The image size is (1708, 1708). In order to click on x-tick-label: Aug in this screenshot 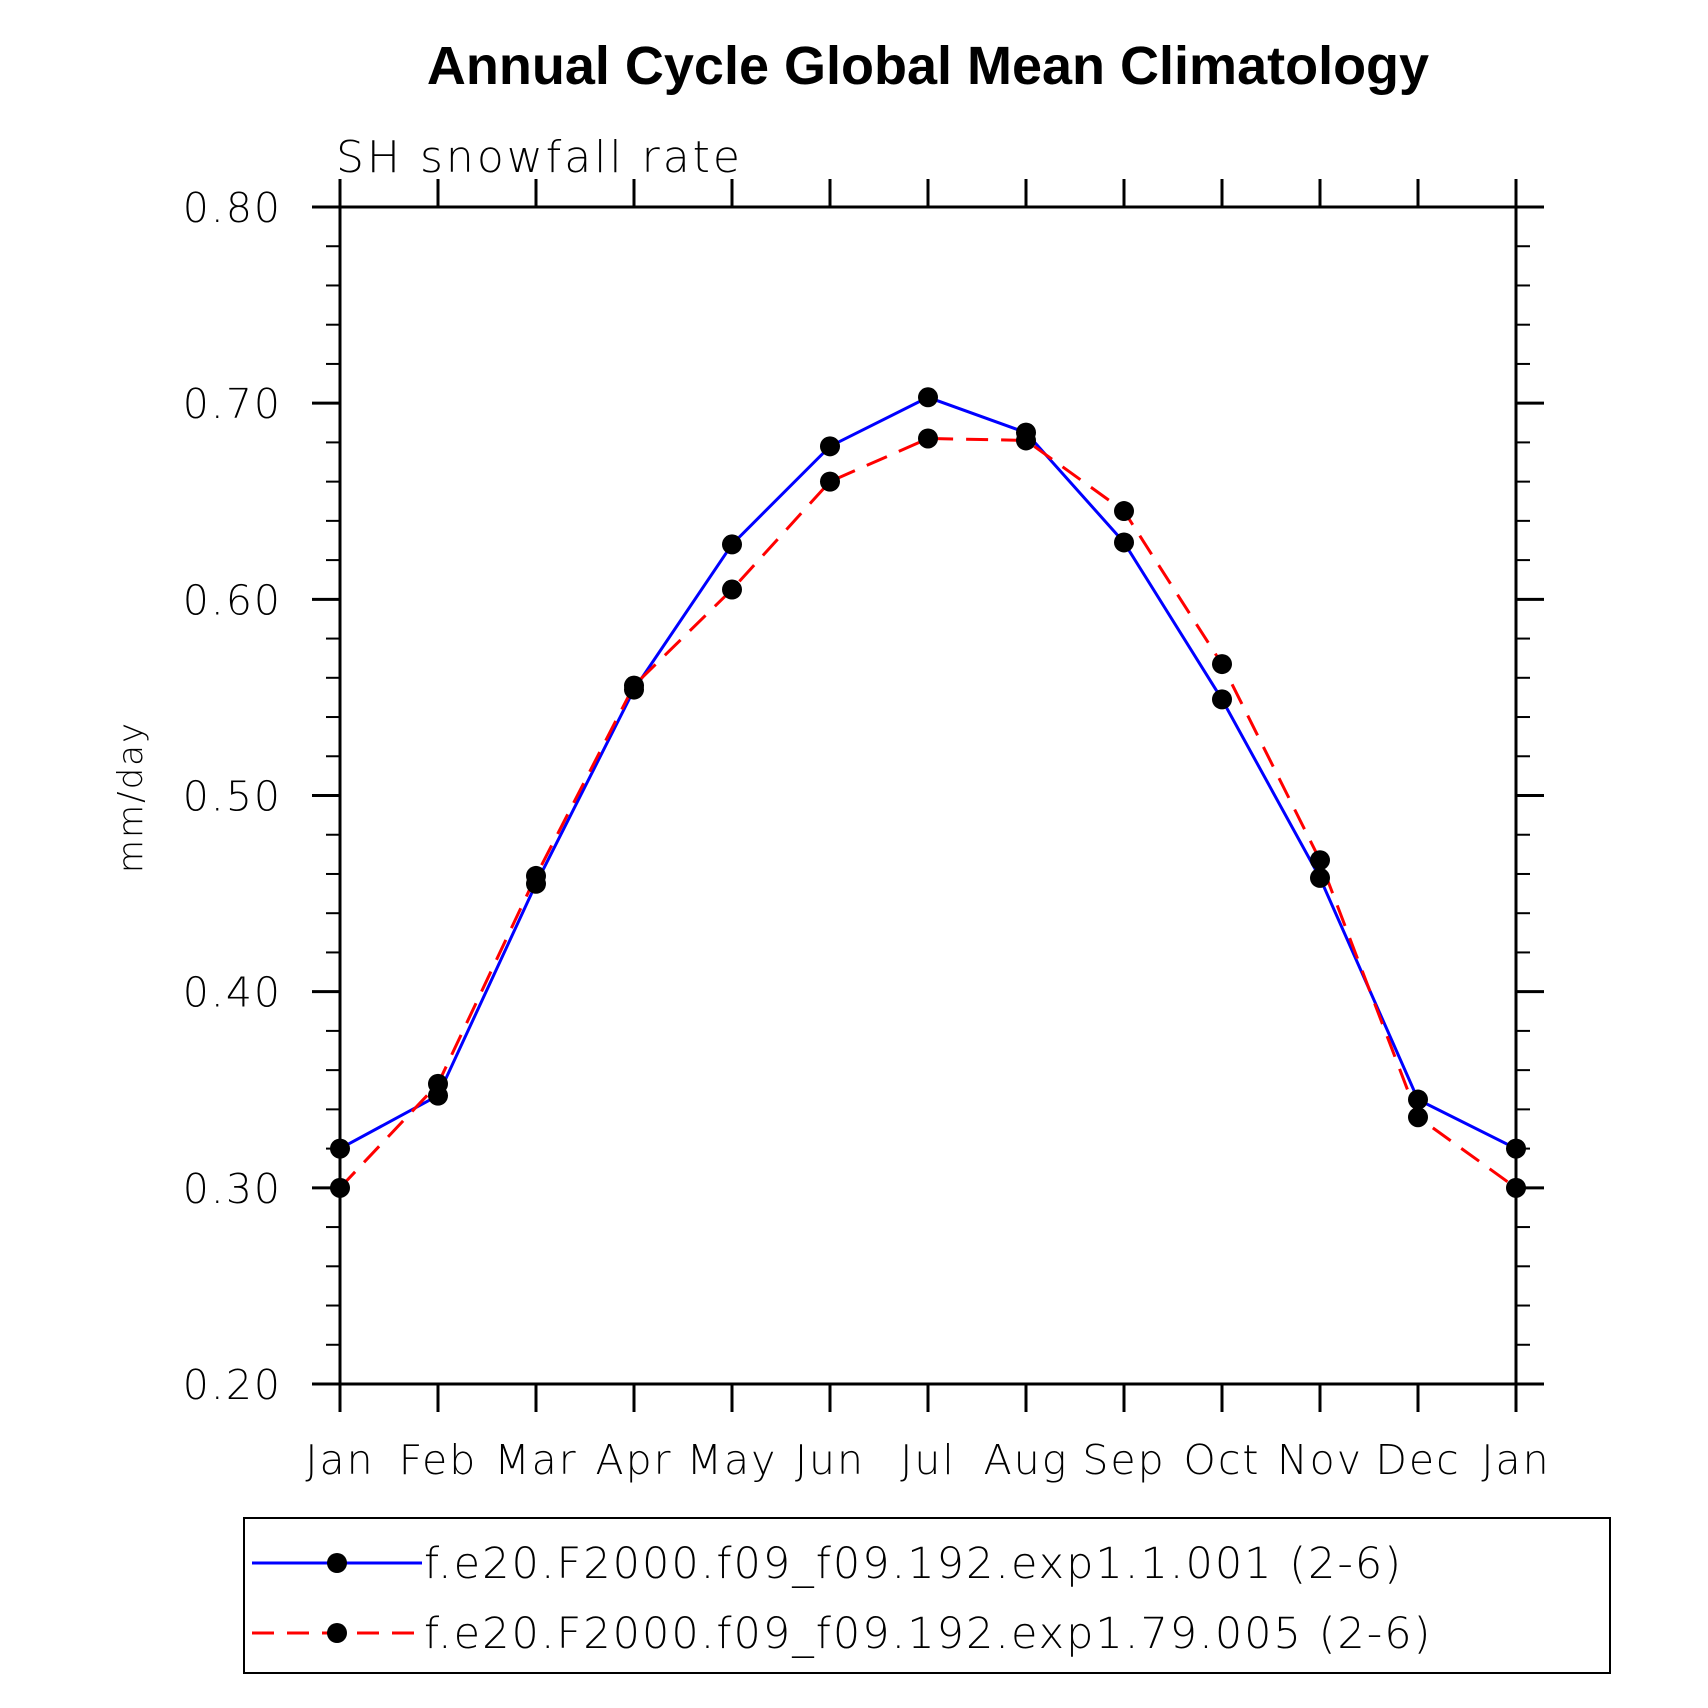, I will do `click(1026, 1460)`.